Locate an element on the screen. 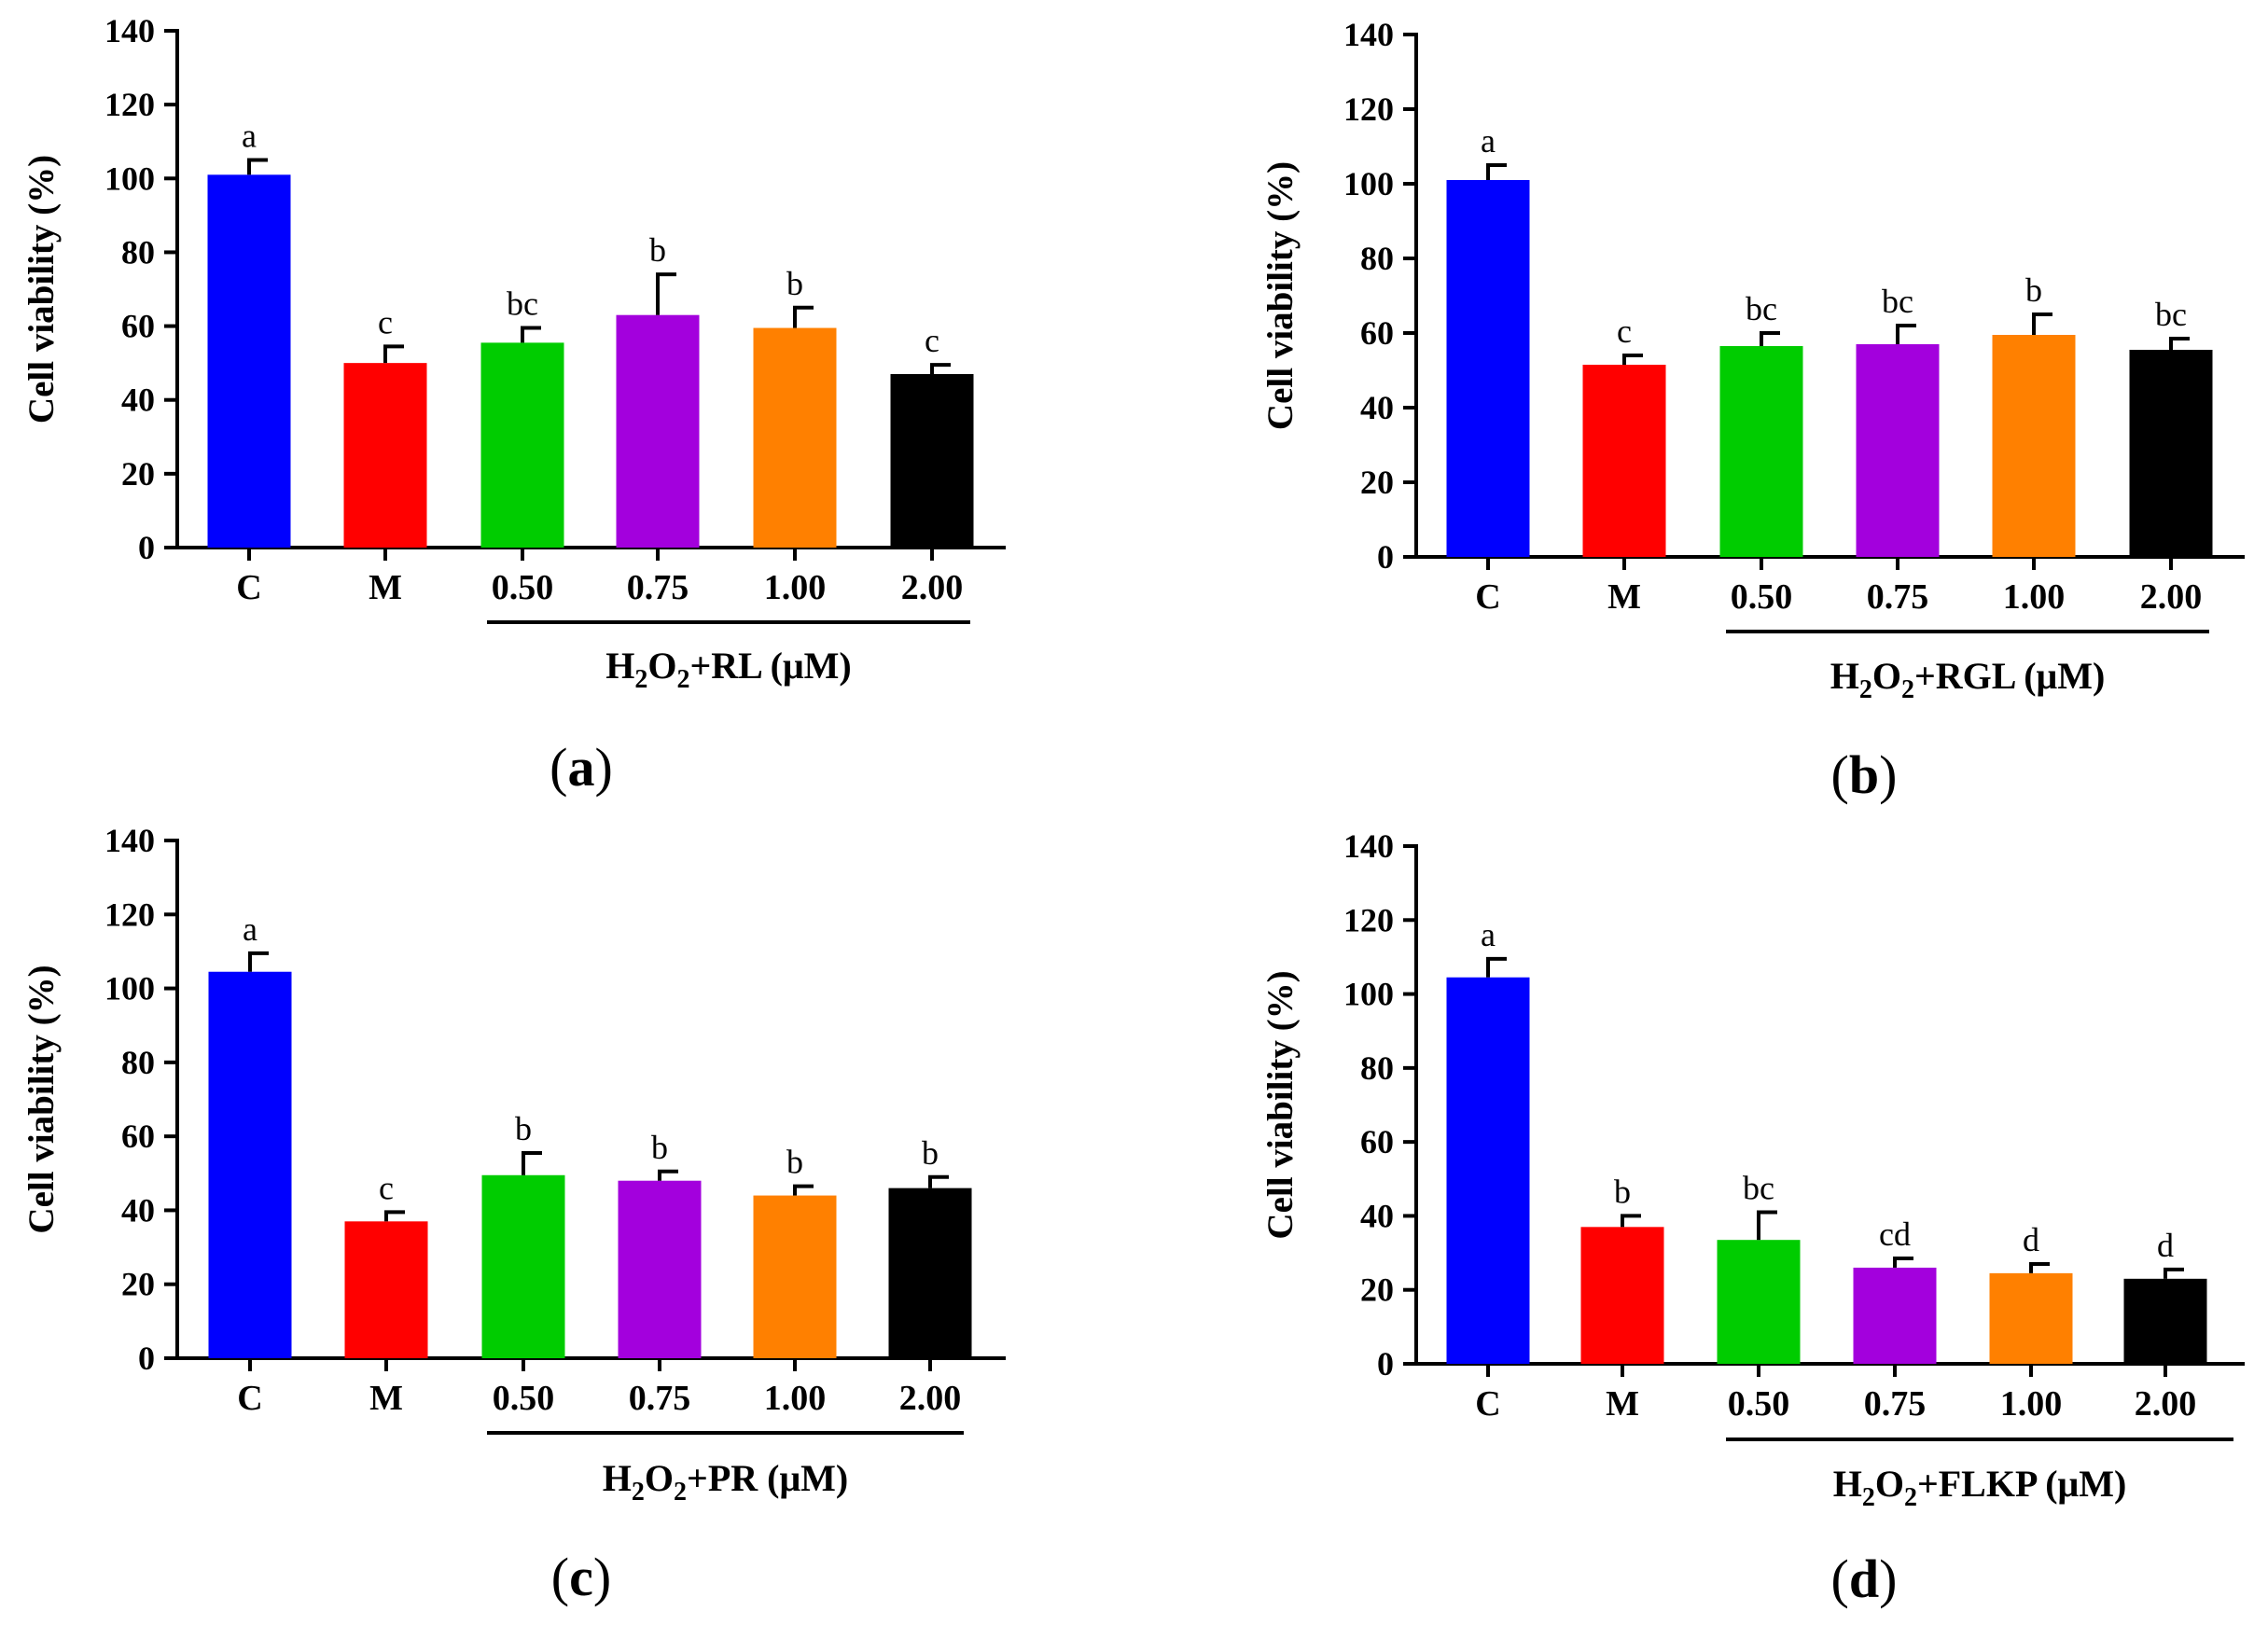 The width and height of the screenshot is (2268, 1639). panel-label-letter: b is located at coordinates (1864, 774).